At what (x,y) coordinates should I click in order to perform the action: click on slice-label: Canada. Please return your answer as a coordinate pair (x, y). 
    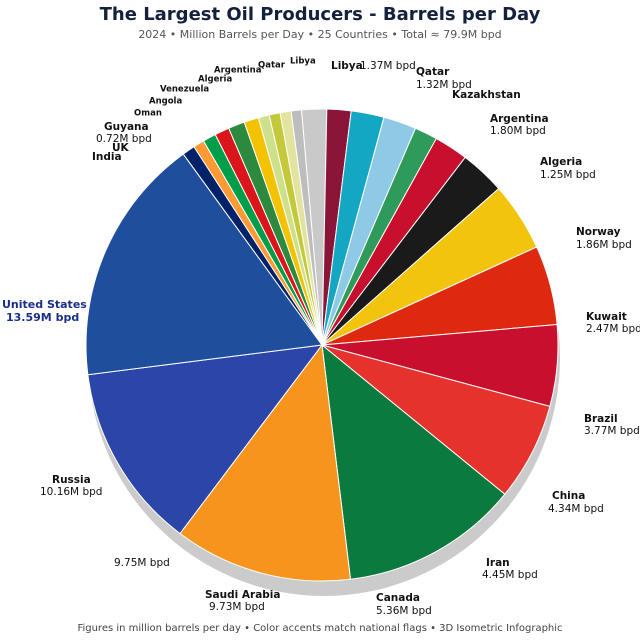
    Looking at the image, I should click on (398, 598).